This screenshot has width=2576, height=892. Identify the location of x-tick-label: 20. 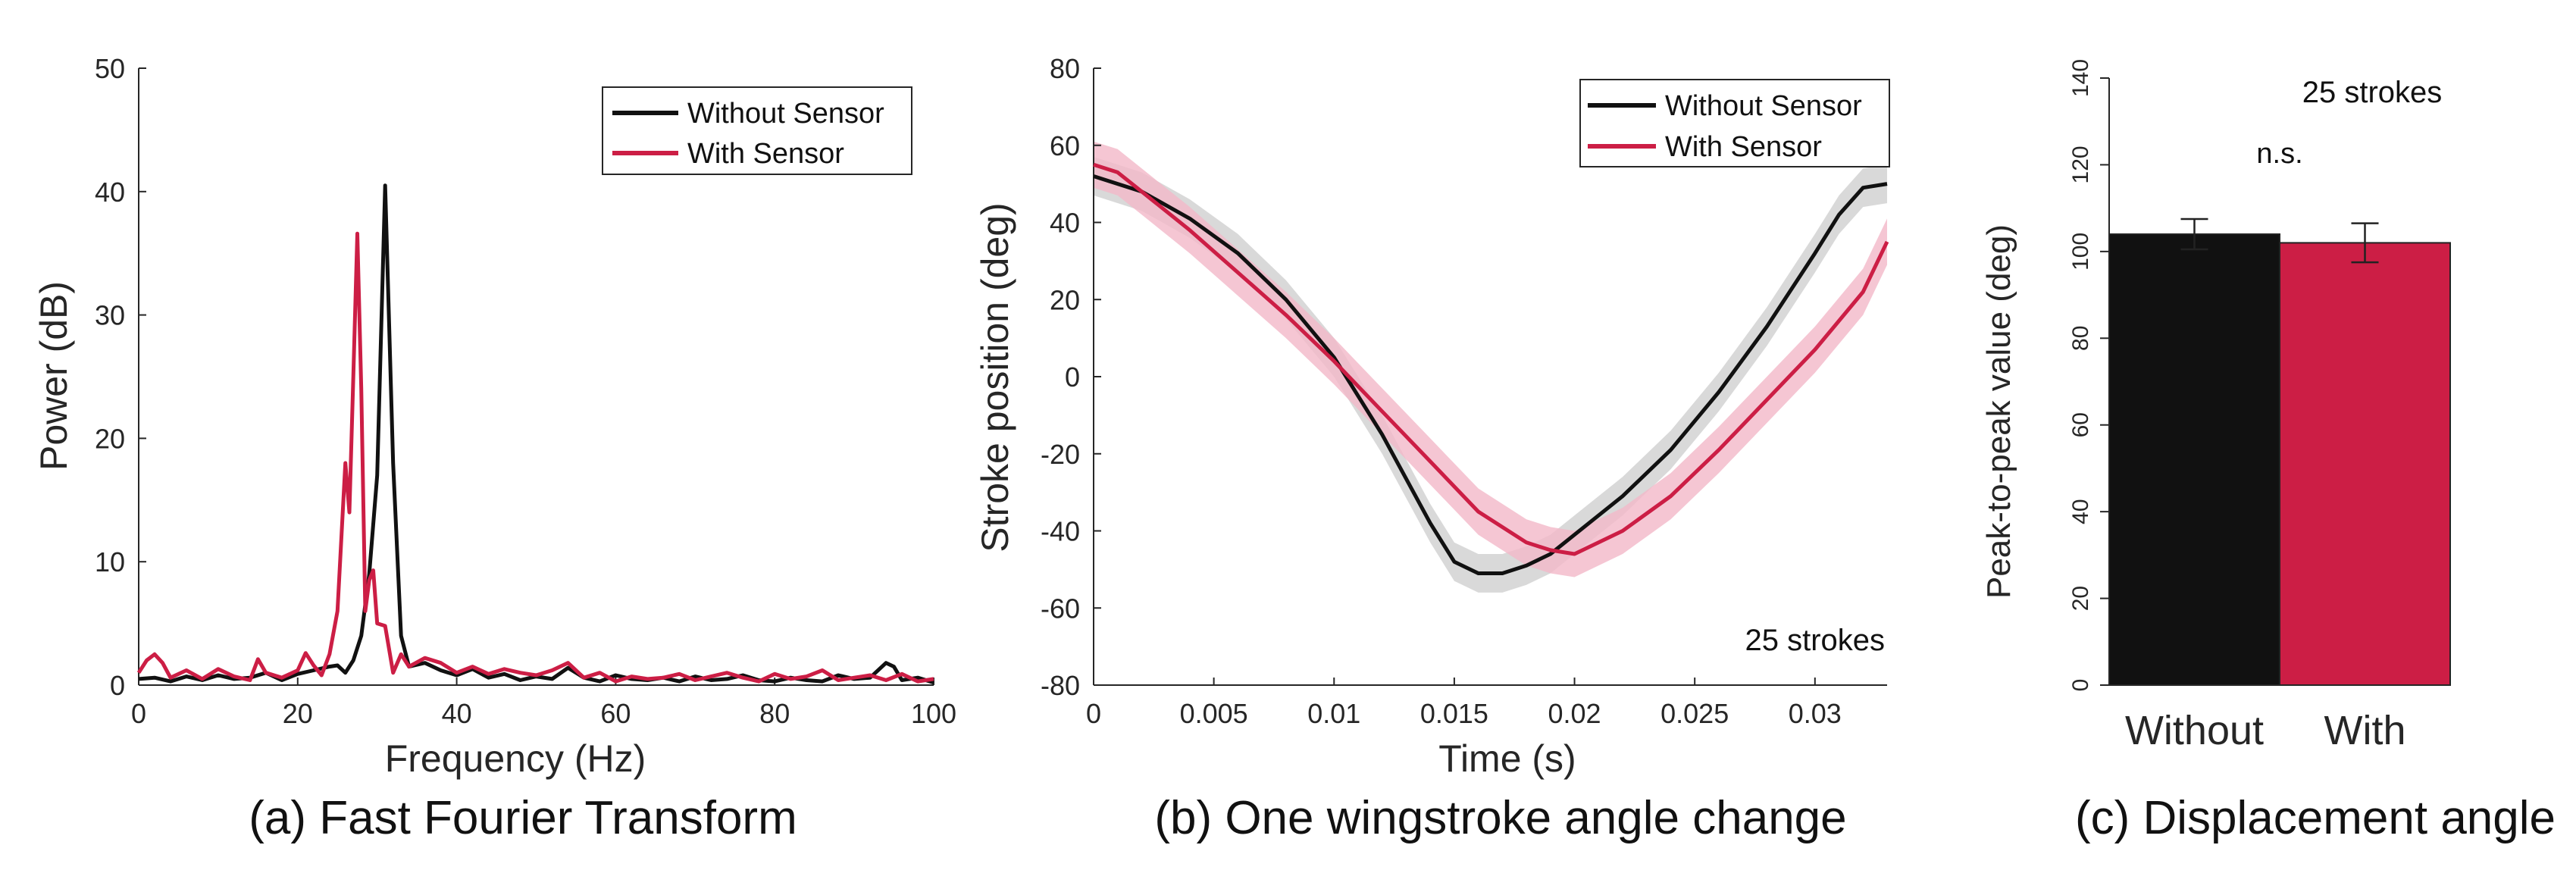
(298, 714).